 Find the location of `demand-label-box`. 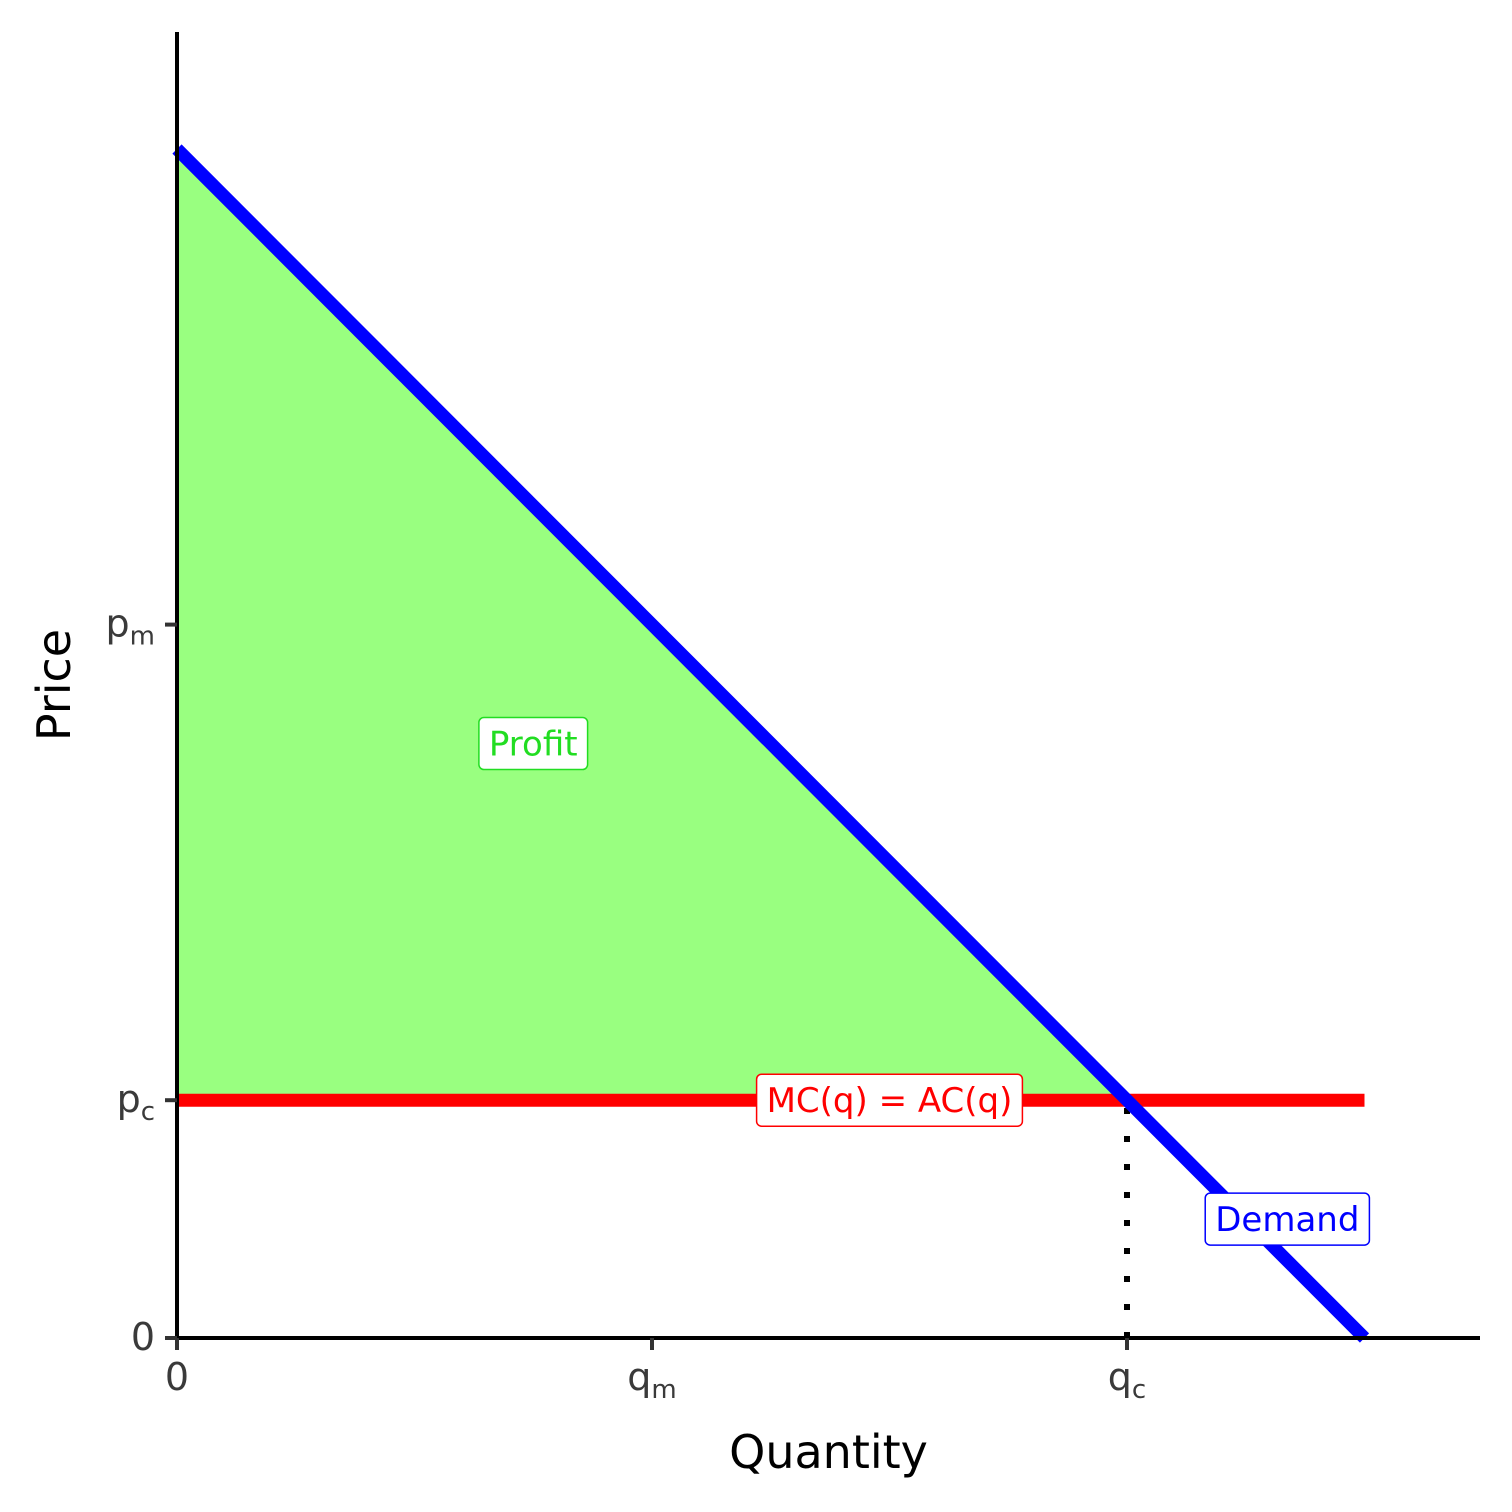

demand-label-box is located at coordinates (1287, 1219).